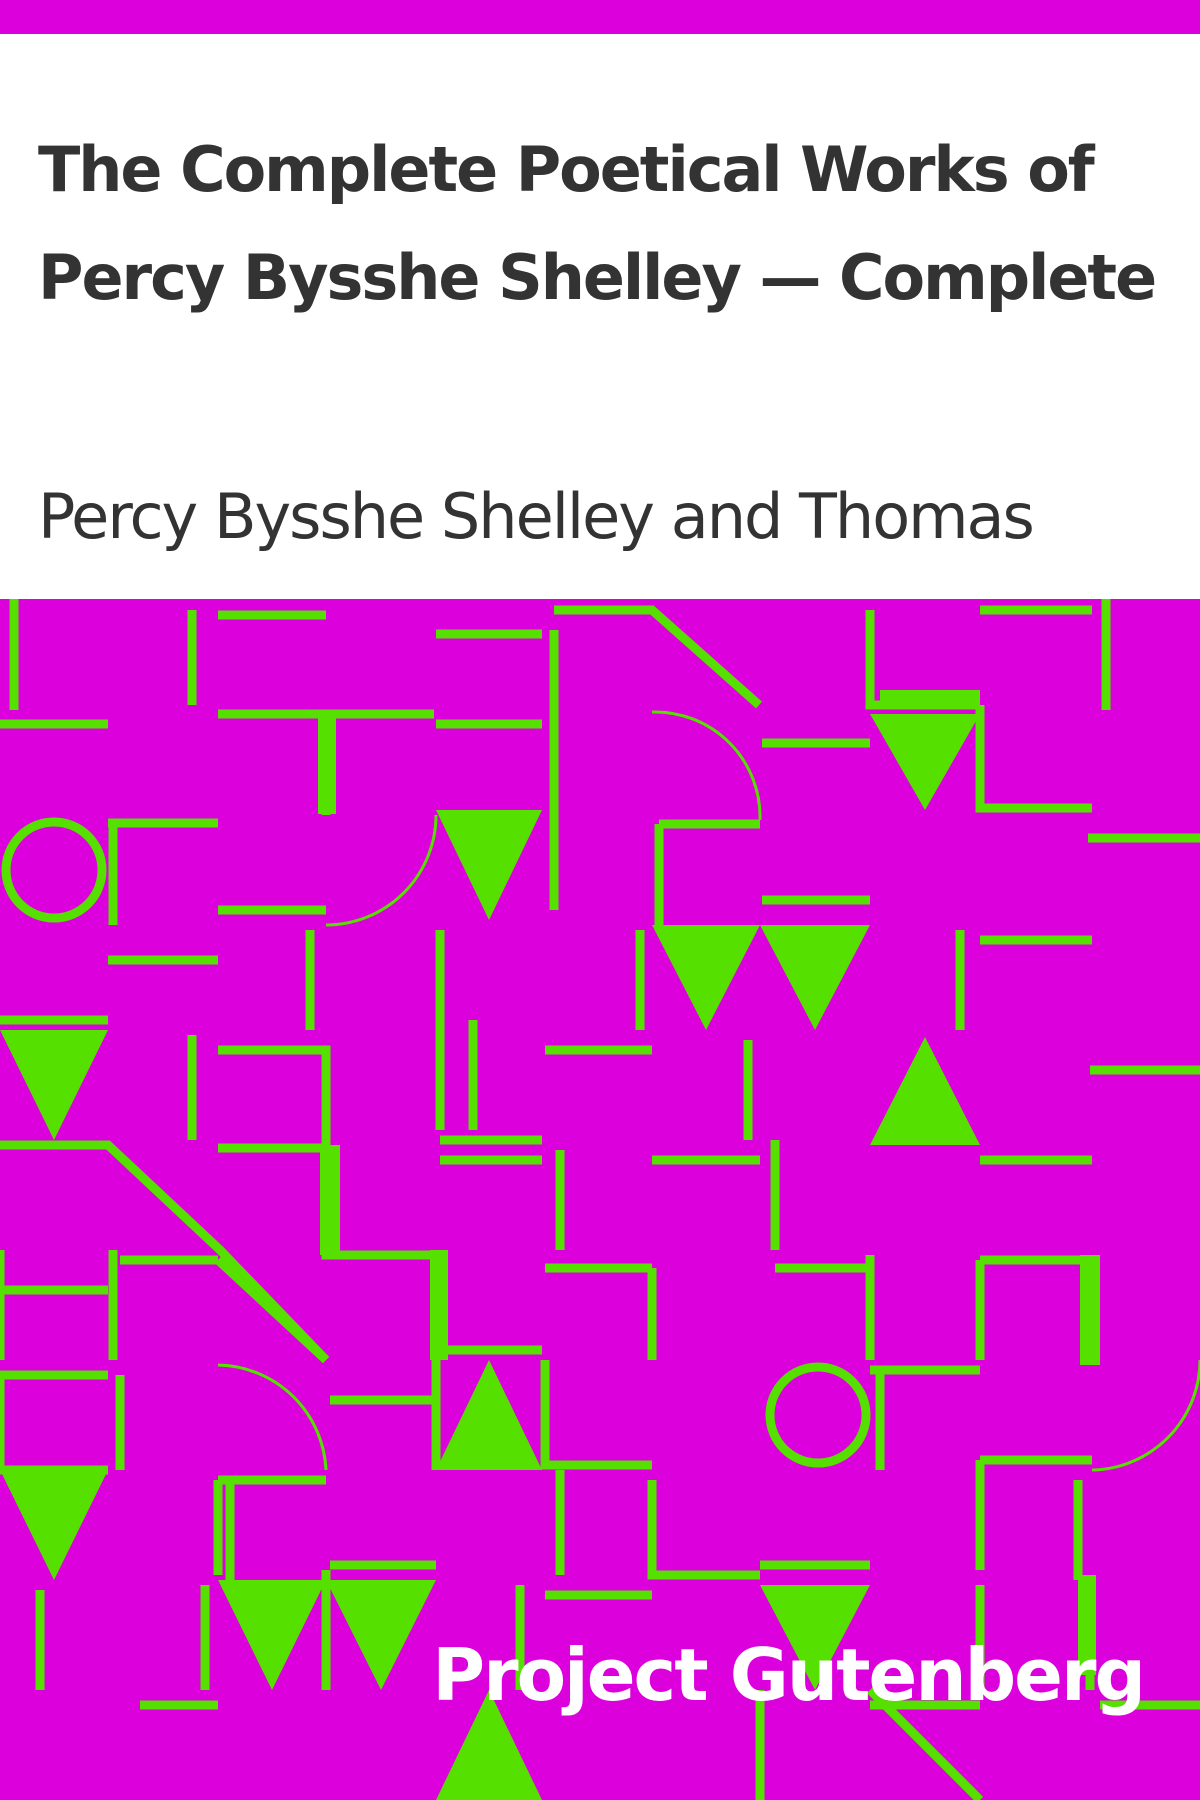 Image resolution: width=1200 pixels, height=1800 pixels. What do you see at coordinates (600, 17) in the screenshot?
I see `top-color-band` at bounding box center [600, 17].